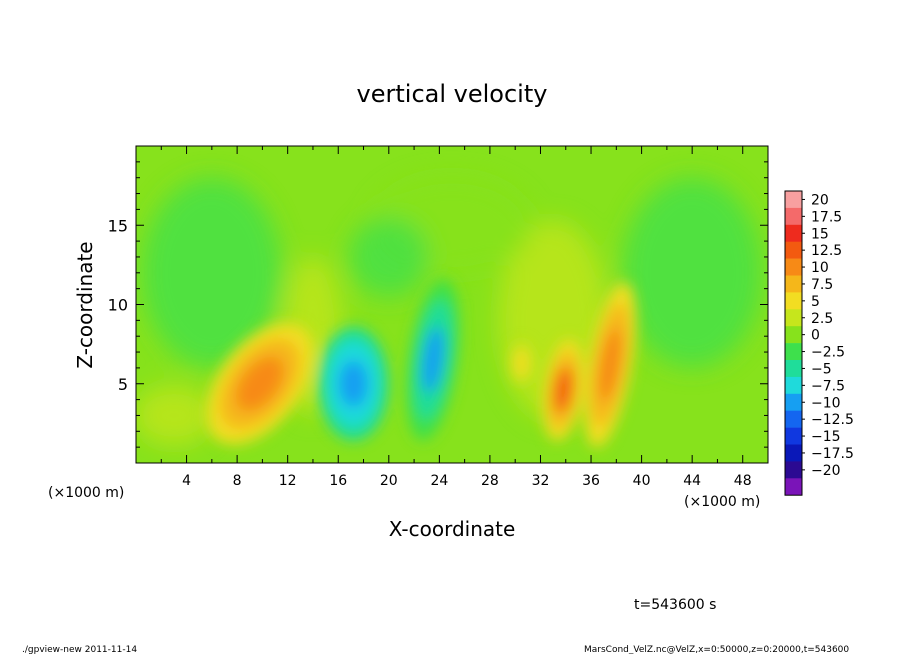 This screenshot has width=904, height=654. I want to click on colorbar-label: 17.5, so click(826, 217).